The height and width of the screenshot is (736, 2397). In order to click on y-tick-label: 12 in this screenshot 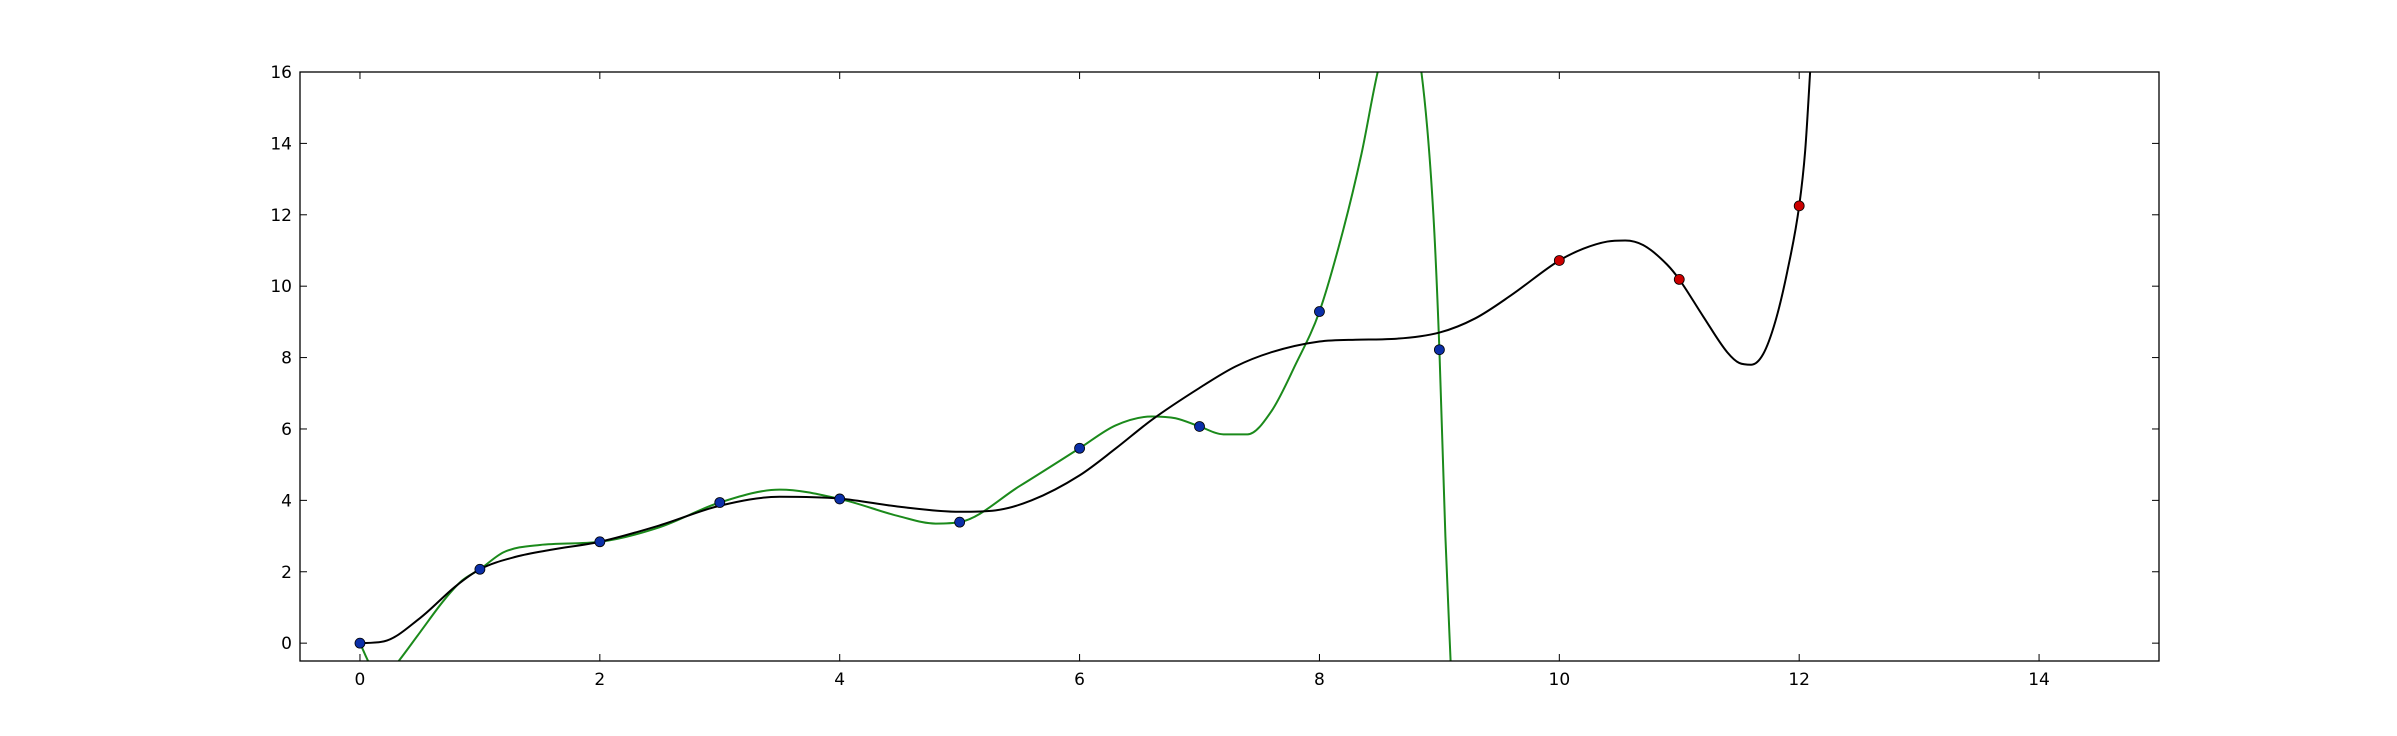, I will do `click(281, 216)`.